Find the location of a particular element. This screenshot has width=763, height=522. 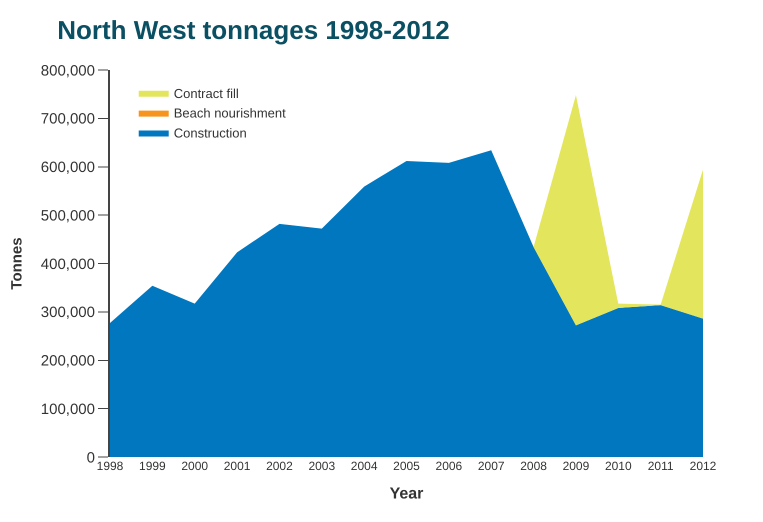

x-tick-label: 2003 is located at coordinates (322, 466).